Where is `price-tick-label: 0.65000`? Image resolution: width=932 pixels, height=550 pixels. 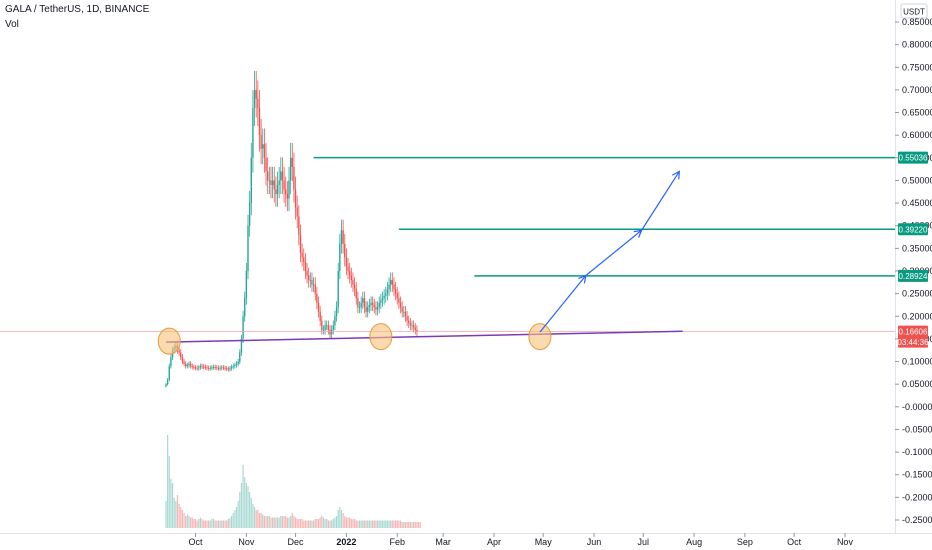
price-tick-label: 0.65000 is located at coordinates (917, 113).